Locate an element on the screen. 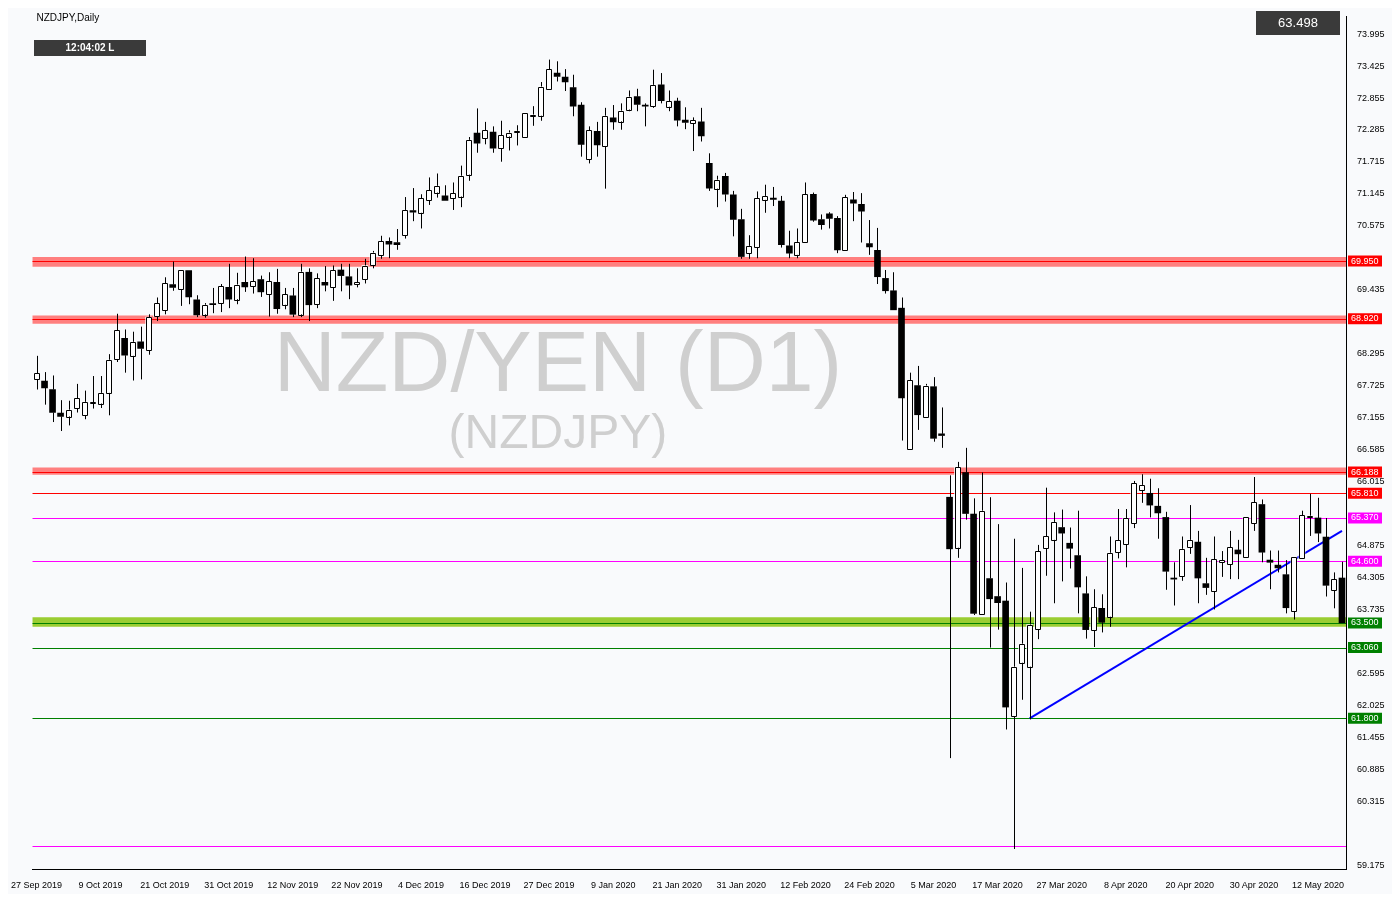  ref-line-label: 65.370 is located at coordinates (1365, 517).